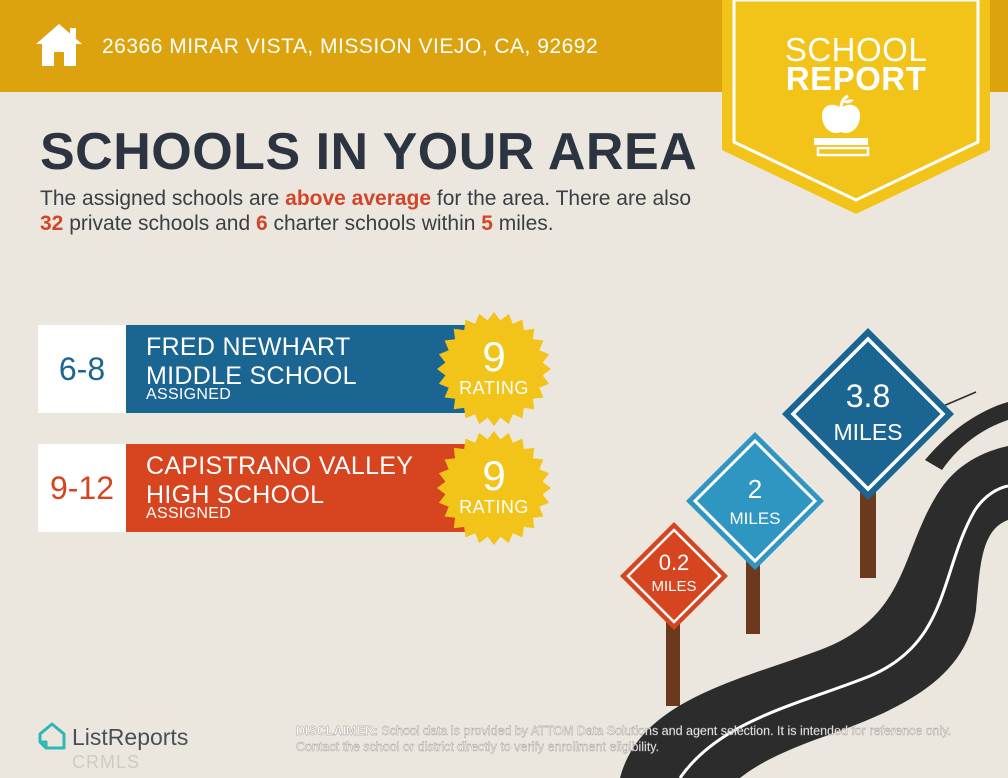 The image size is (1008, 778). I want to click on house-icon, so click(59, 45).